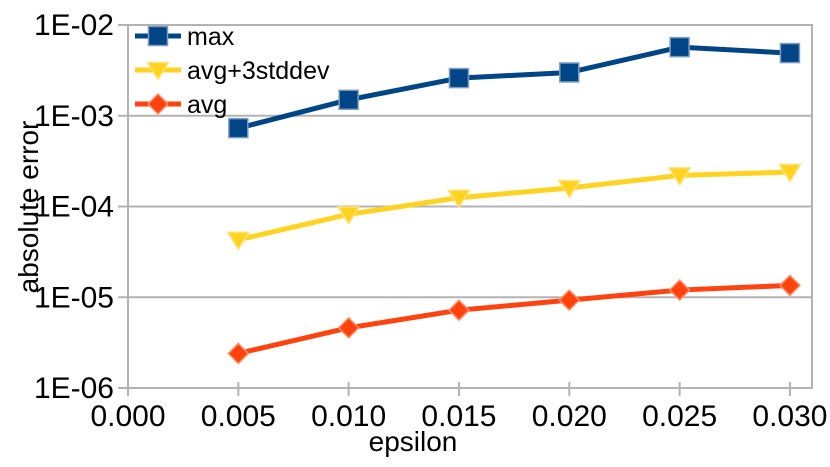 This screenshot has height=467, width=830. What do you see at coordinates (158, 71) in the screenshot?
I see `legend-triangle-down-icon` at bounding box center [158, 71].